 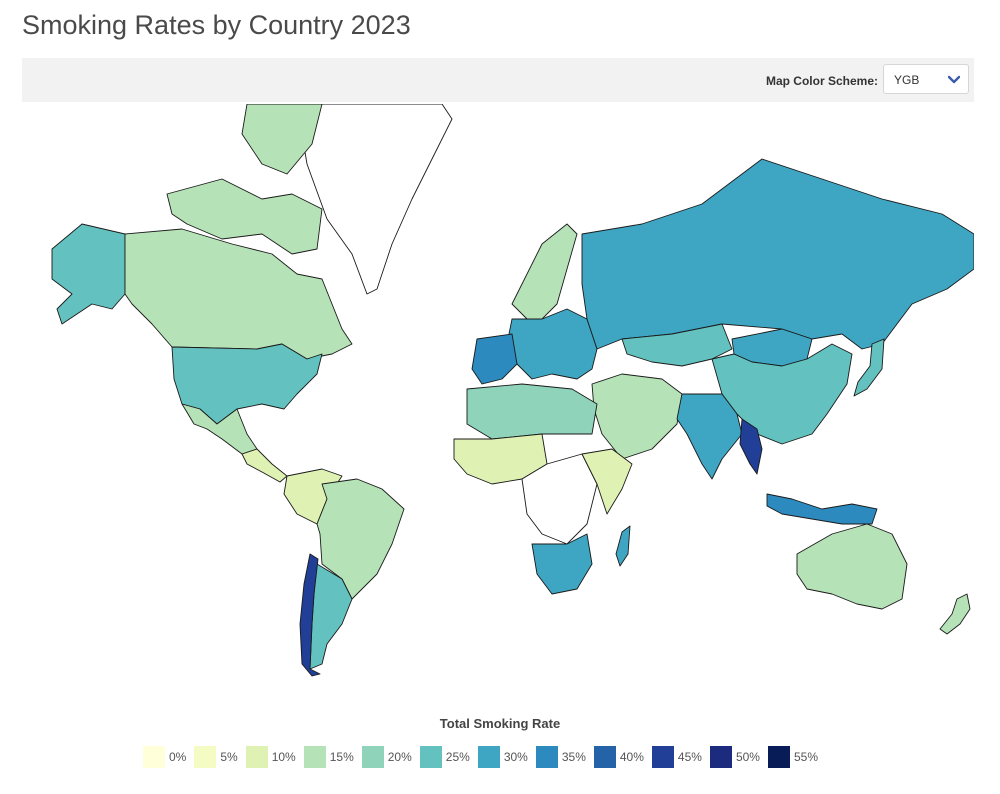 What do you see at coordinates (216, 25) in the screenshot?
I see `page-title: Smoking Rates by Country 2023` at bounding box center [216, 25].